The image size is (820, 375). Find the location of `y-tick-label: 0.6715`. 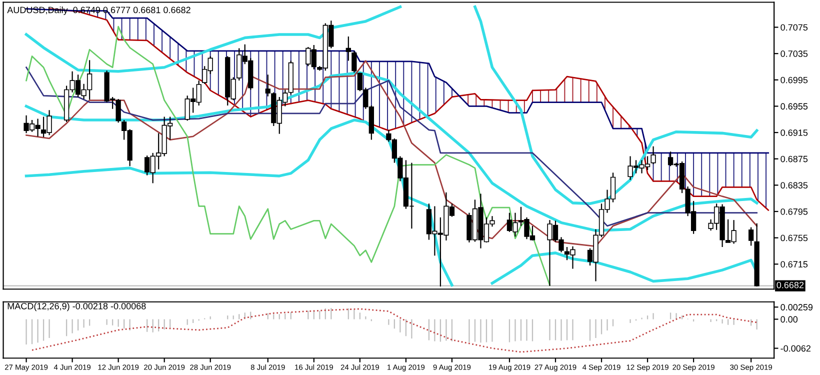

y-tick-label: 0.6715 is located at coordinates (794, 264).